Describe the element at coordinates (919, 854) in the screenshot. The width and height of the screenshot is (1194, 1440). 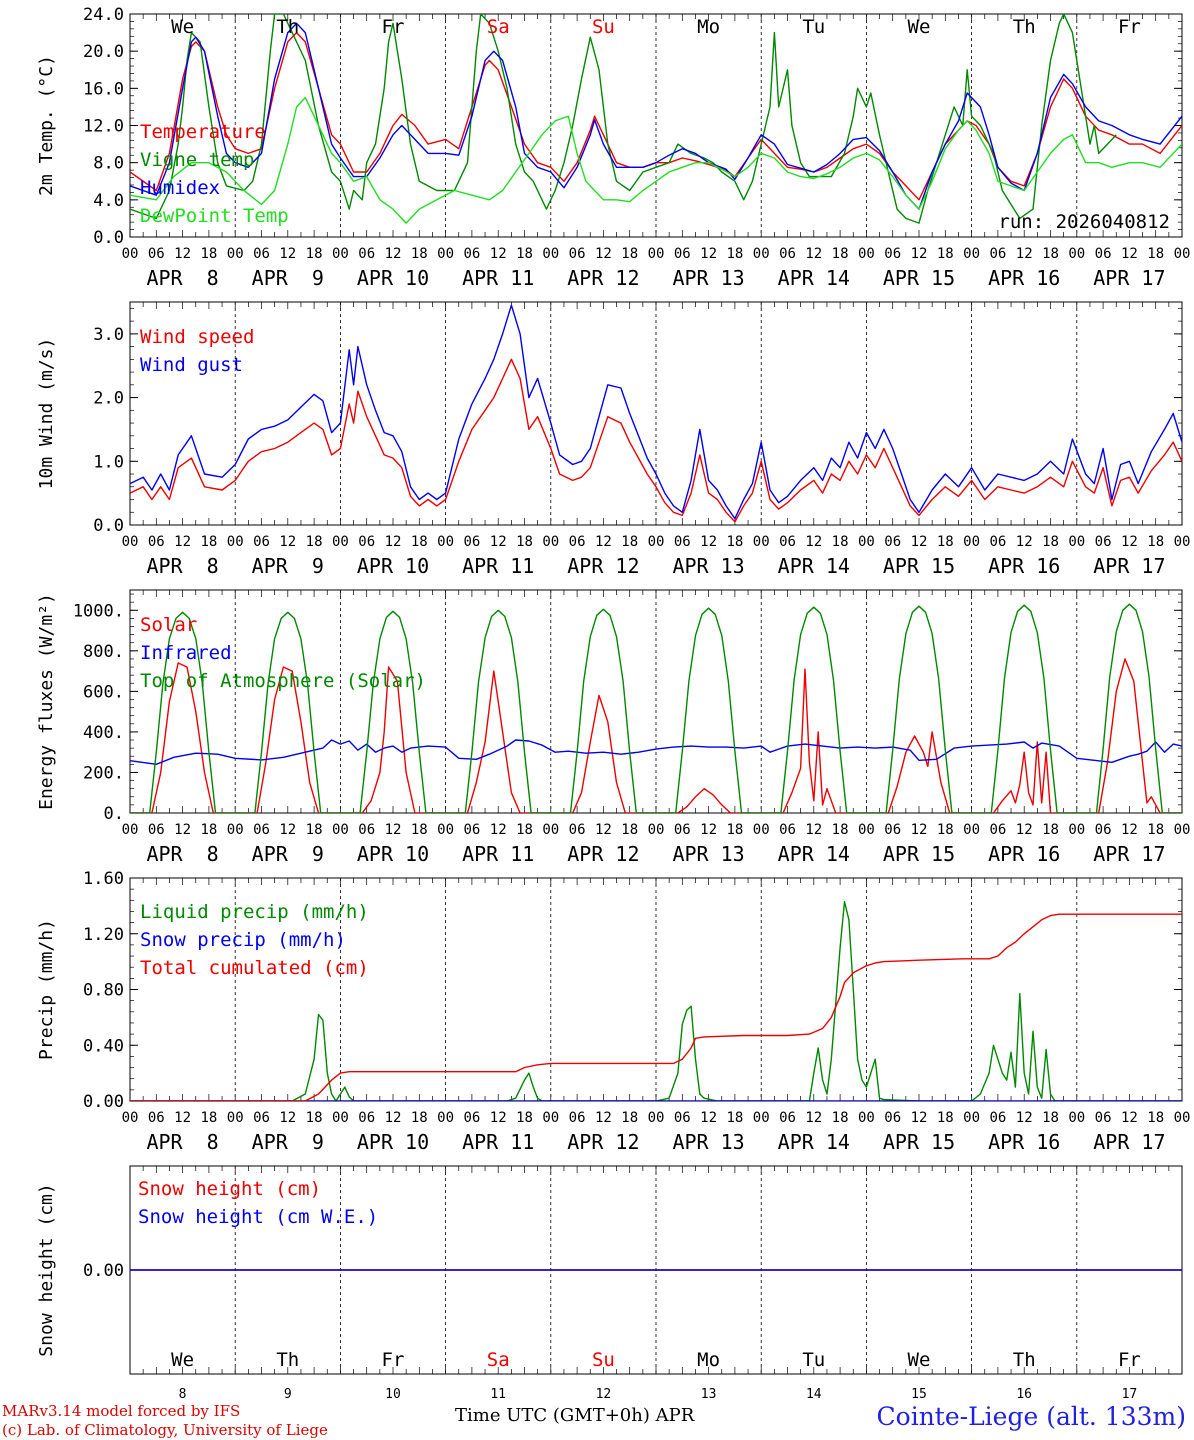
I see `date-label: APR 15` at that location.